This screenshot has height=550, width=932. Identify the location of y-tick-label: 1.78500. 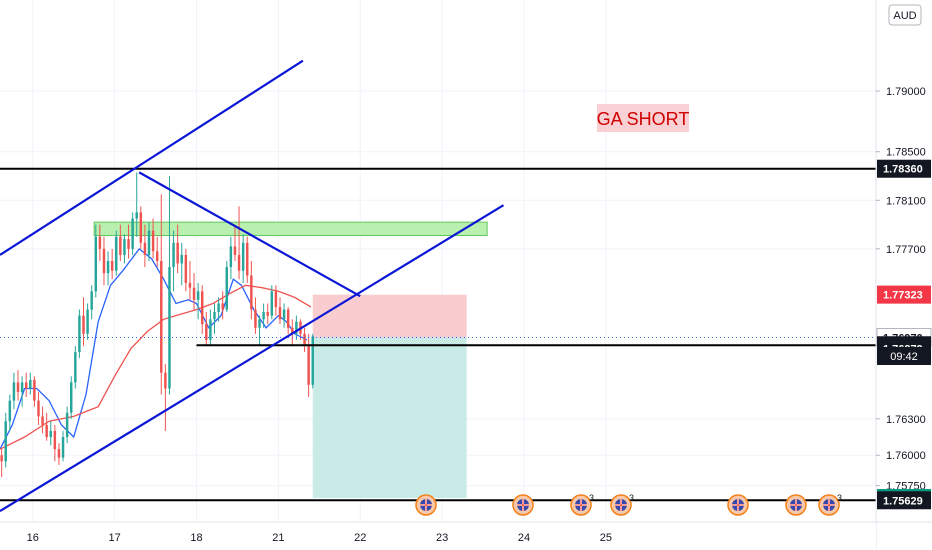
(906, 153).